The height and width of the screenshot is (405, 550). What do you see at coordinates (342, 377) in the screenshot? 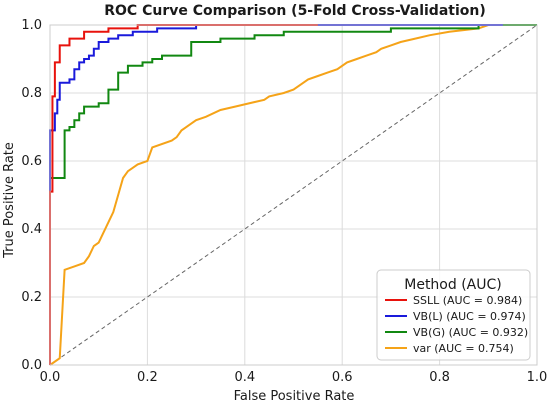
I see `x-tick-label-3: 0.6` at bounding box center [342, 377].